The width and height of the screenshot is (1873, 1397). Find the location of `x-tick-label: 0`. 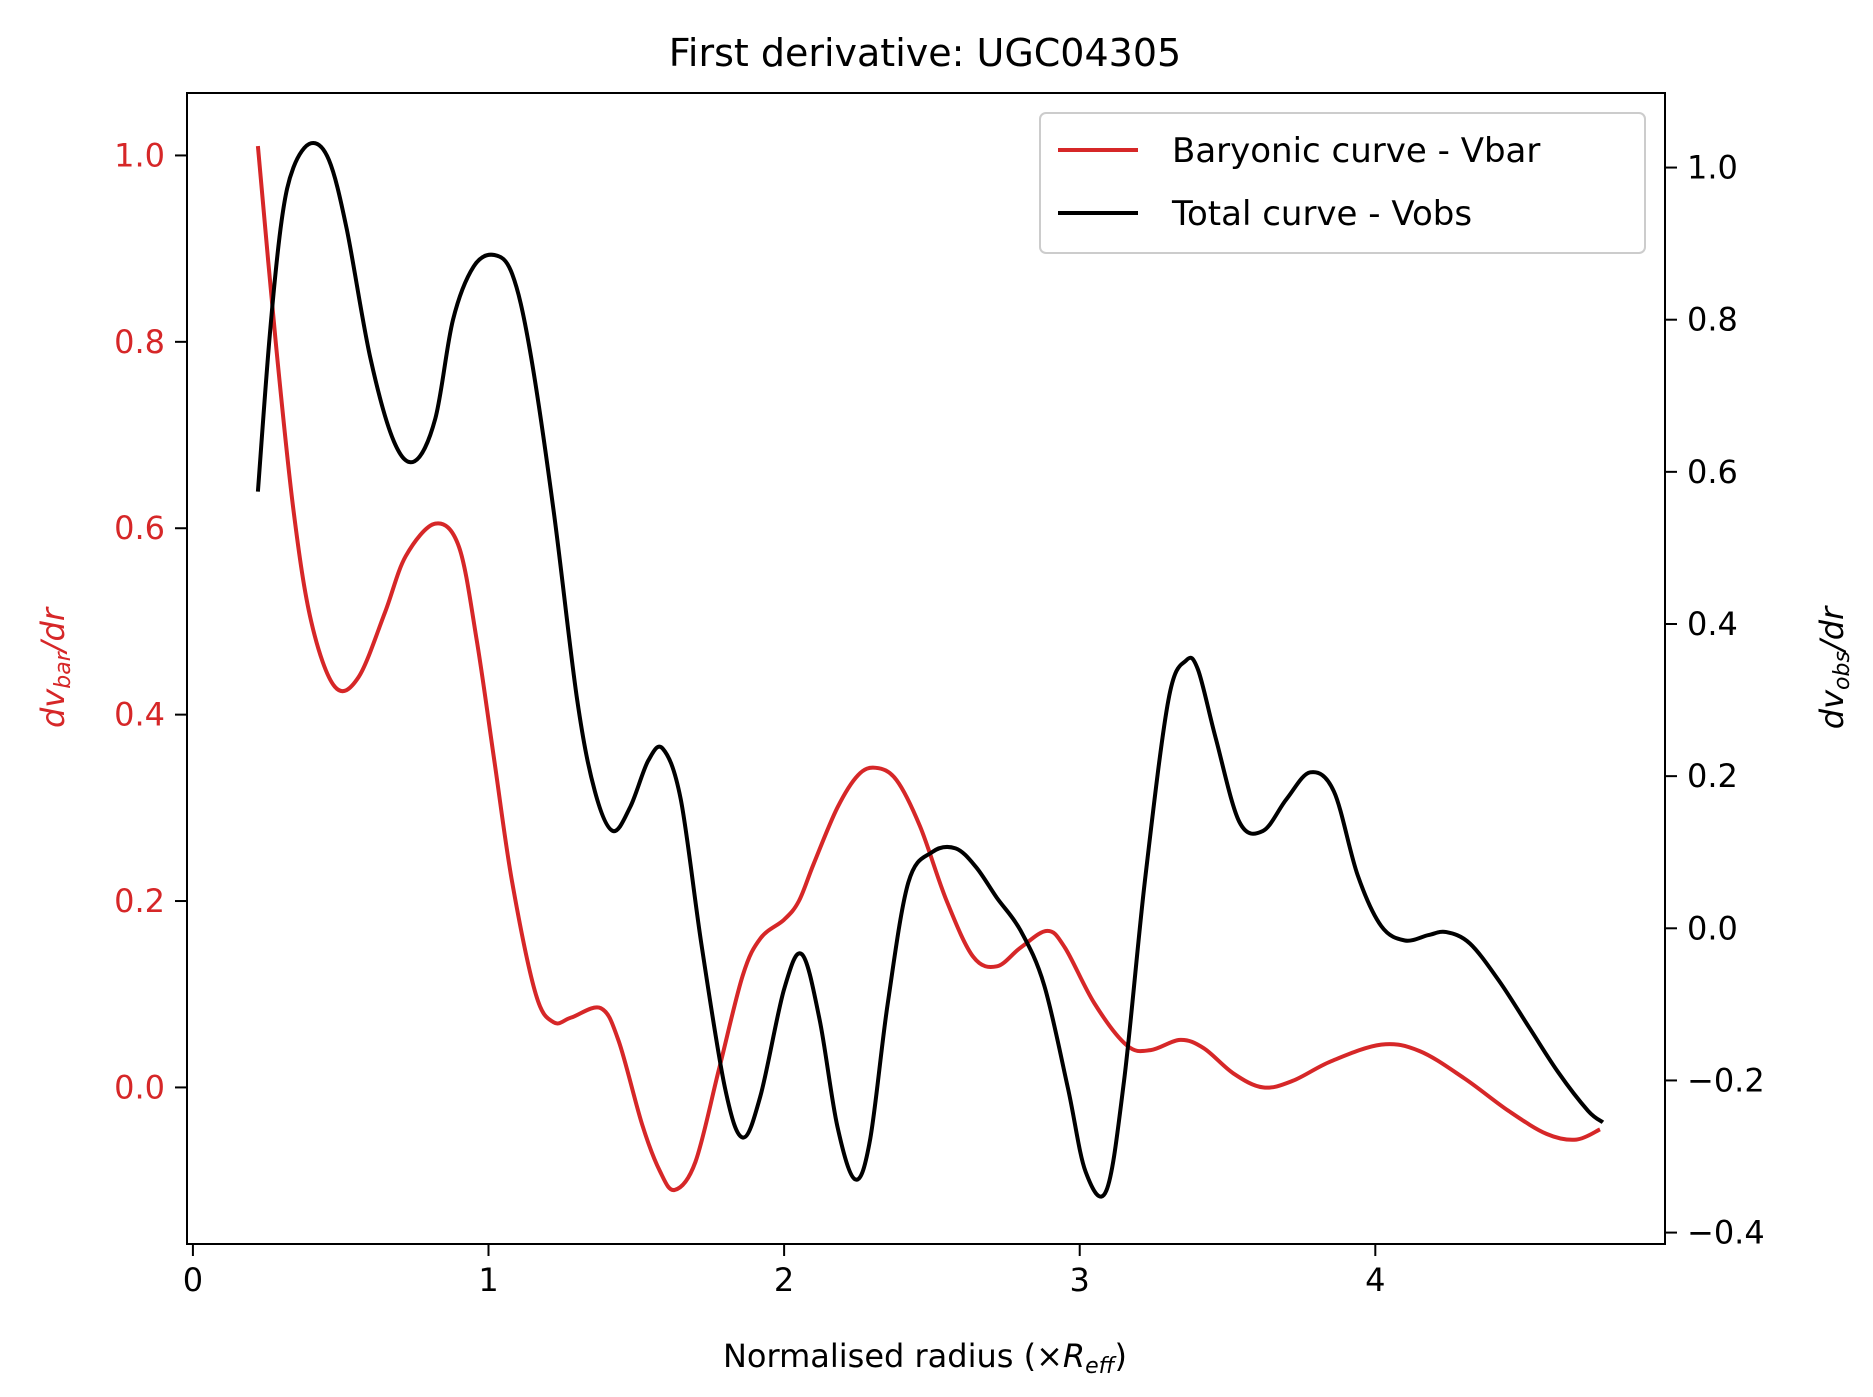

x-tick-label: 0 is located at coordinates (193, 1280).